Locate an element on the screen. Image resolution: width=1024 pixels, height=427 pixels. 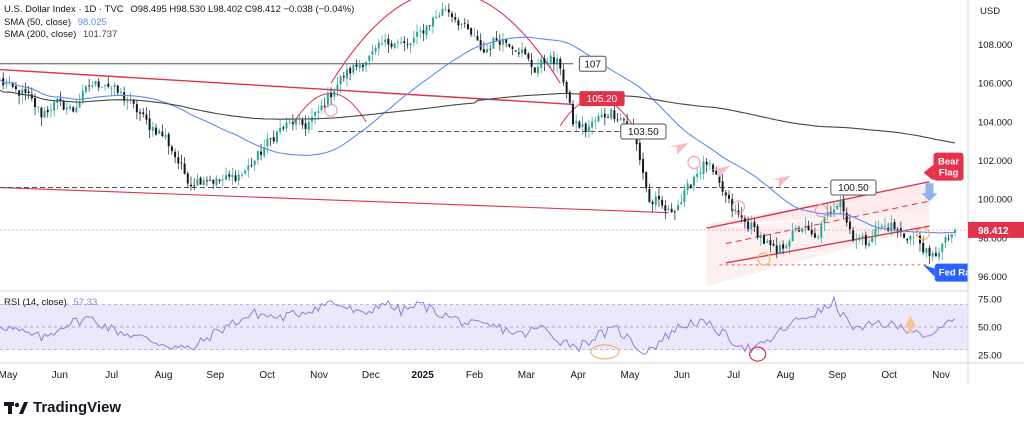
level-107-label-text: 107 is located at coordinates (592, 64).